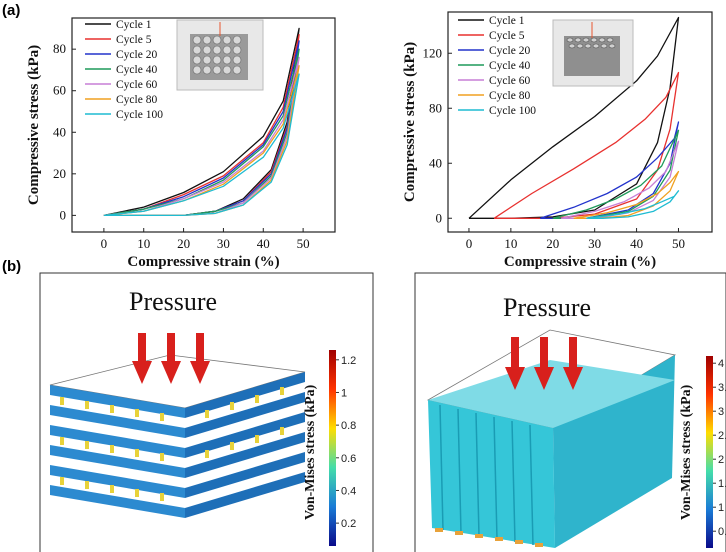 This screenshot has width=726, height=552. I want to click on colorbar-tick-label: 3, so click(721, 412).